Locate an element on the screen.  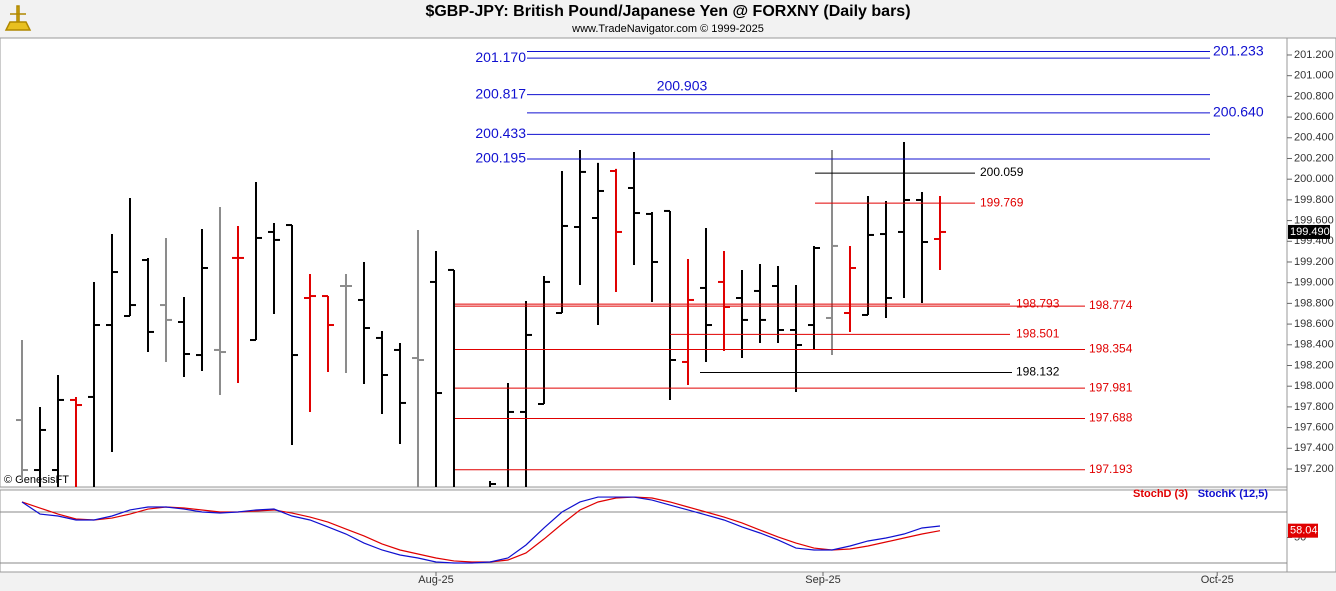
y-tick-label: 198.400 is located at coordinates (1314, 345).